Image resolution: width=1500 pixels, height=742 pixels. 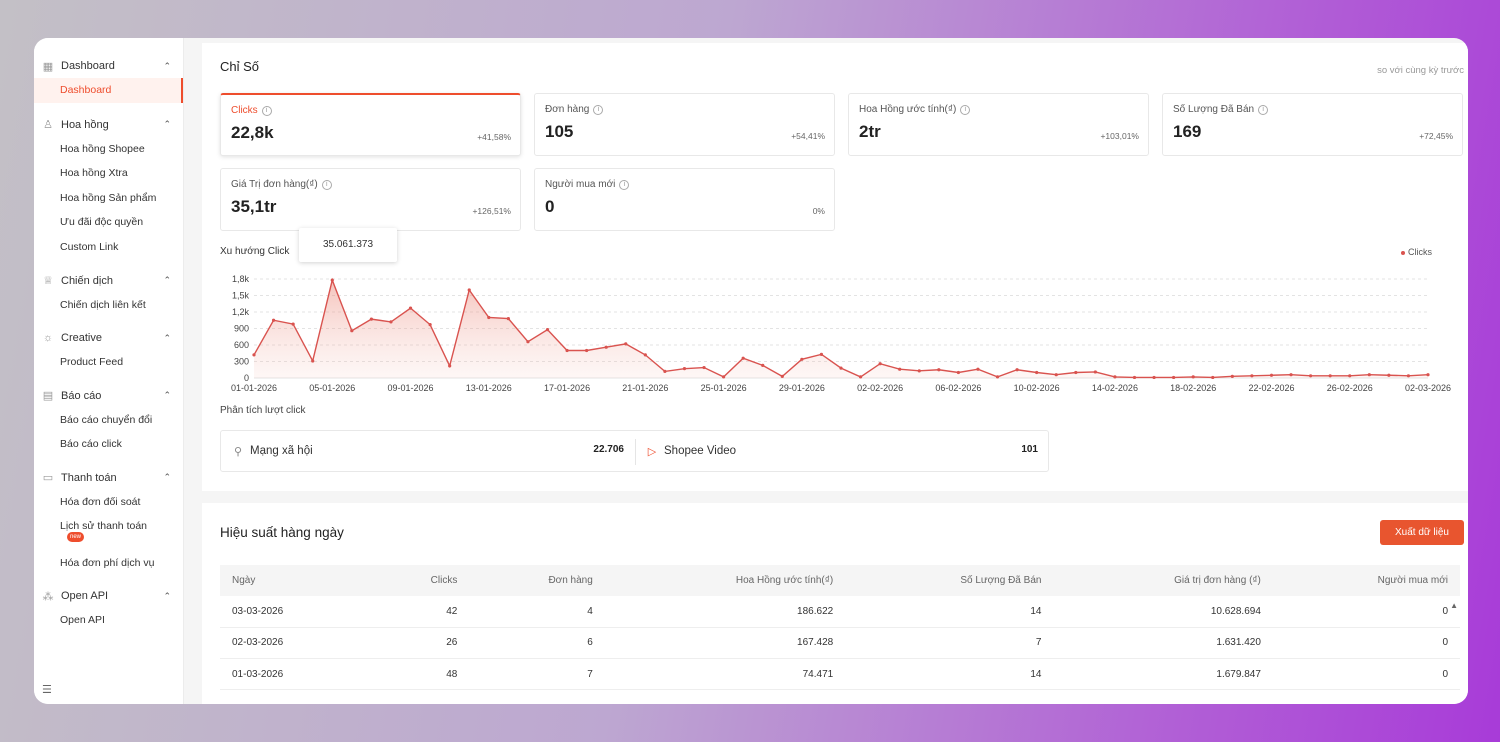 I want to click on table-cell: 186.622, so click(x=725, y=612).